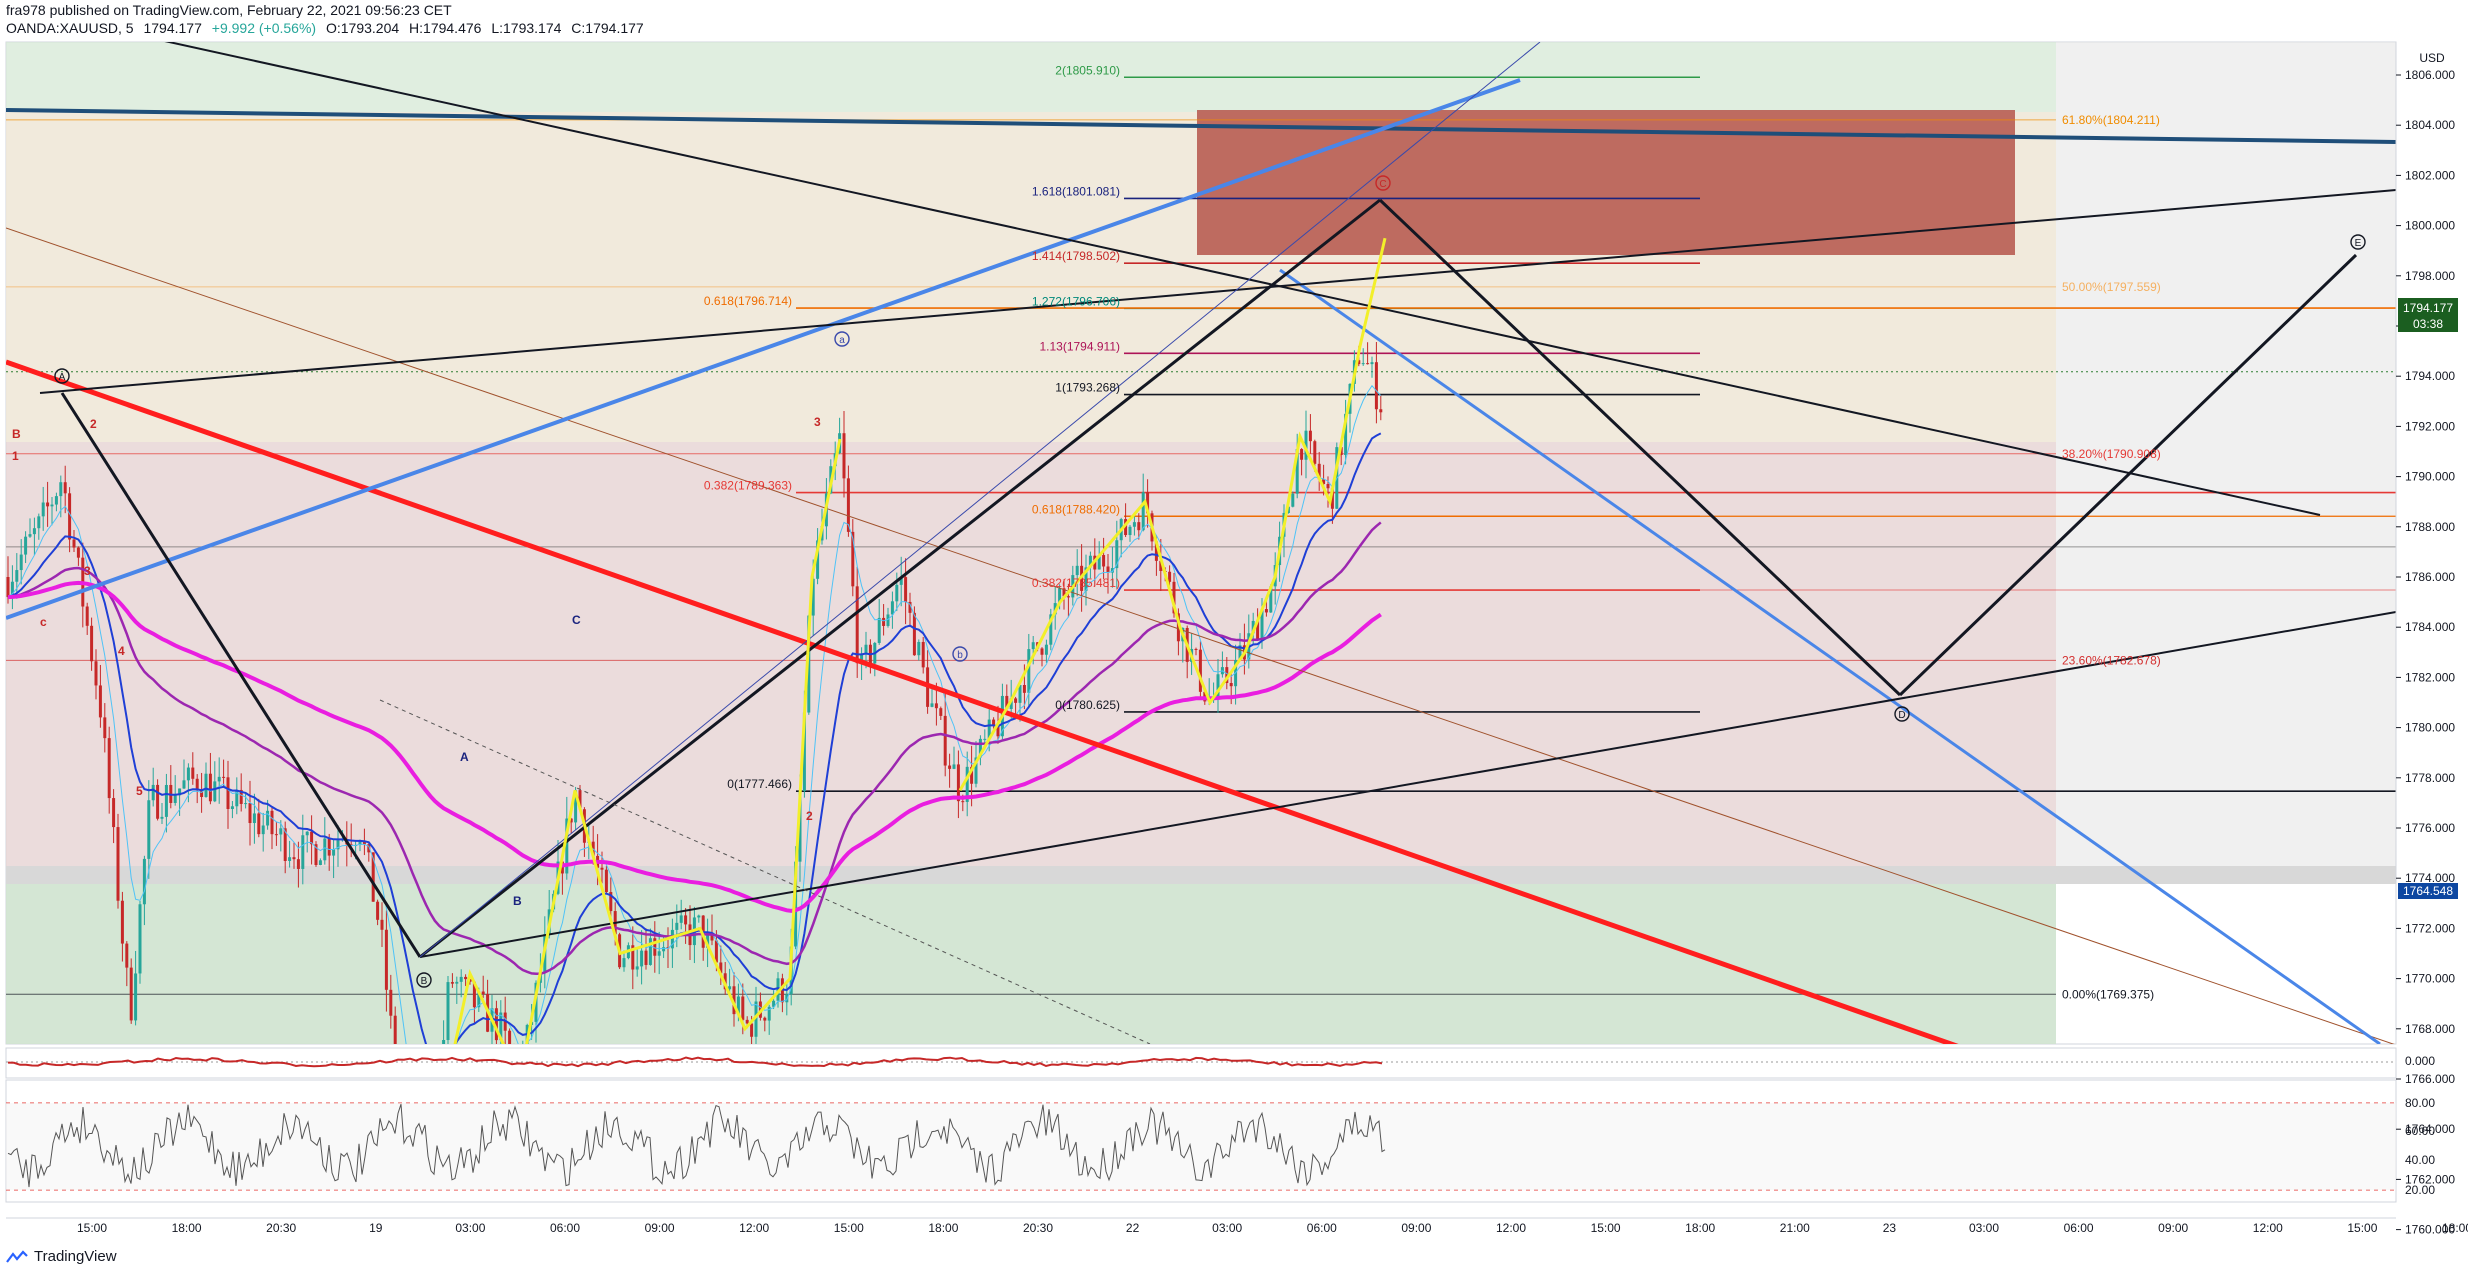 This screenshot has height=1275, width=2468. I want to click on wave-line, so click(1640, 447).